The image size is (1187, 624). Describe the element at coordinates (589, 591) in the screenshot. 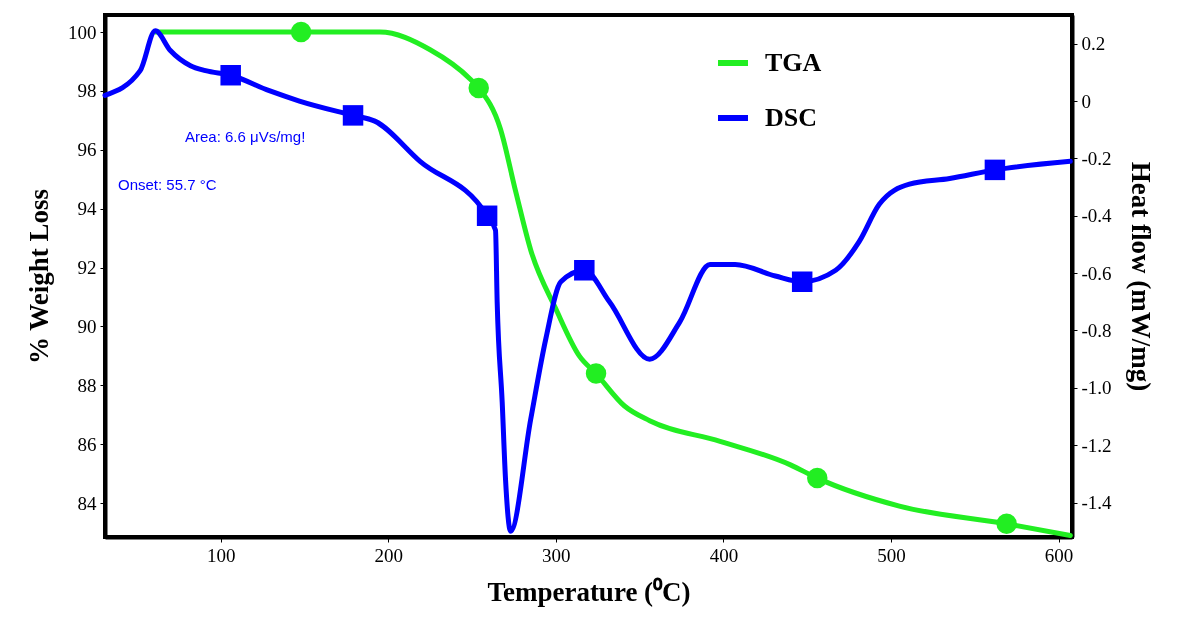

I see `x-axis-title: Temperature (⁰C)` at that location.